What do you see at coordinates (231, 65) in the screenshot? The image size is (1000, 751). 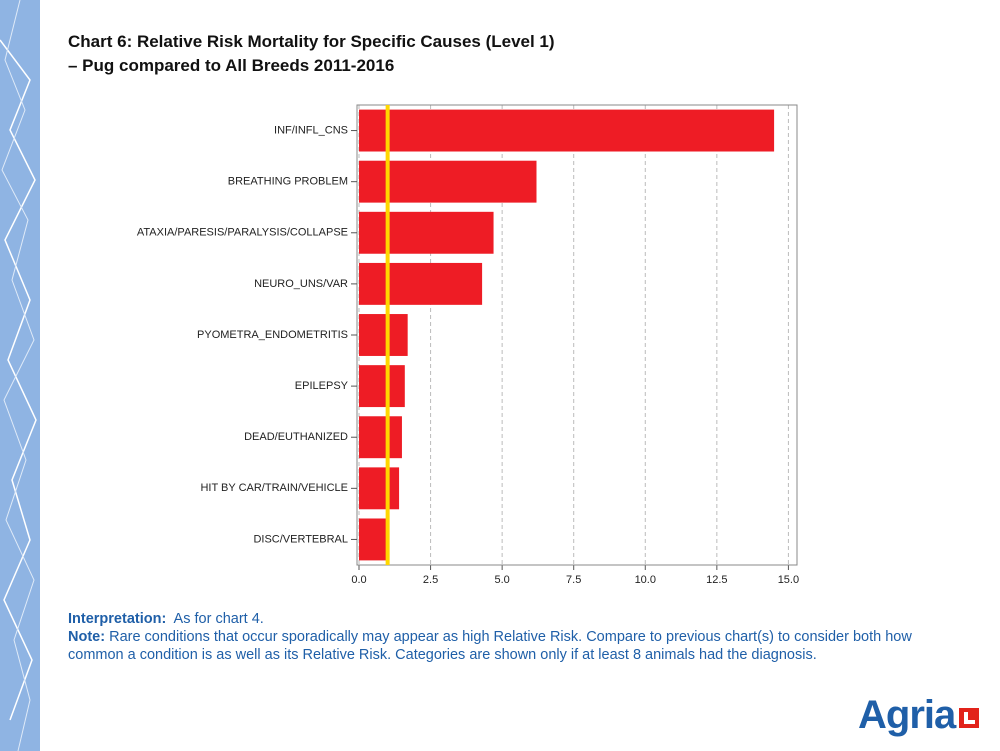 I see `chart-subtitle: – Pug compared to All Breeds 2011-2016` at bounding box center [231, 65].